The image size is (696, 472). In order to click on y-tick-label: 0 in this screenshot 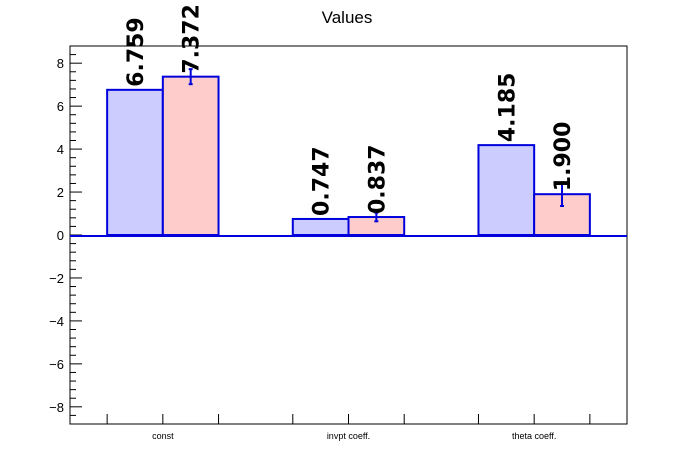, I will do `click(60, 235)`.